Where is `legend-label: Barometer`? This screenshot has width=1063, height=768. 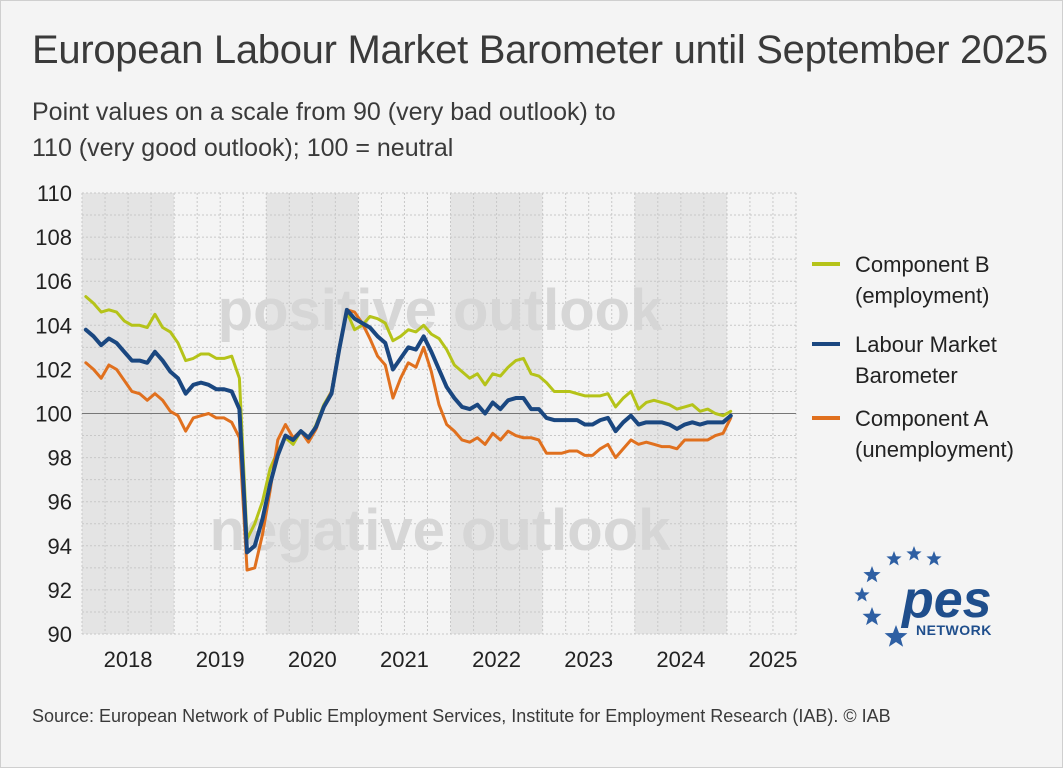
legend-label: Barometer is located at coordinates (906, 375).